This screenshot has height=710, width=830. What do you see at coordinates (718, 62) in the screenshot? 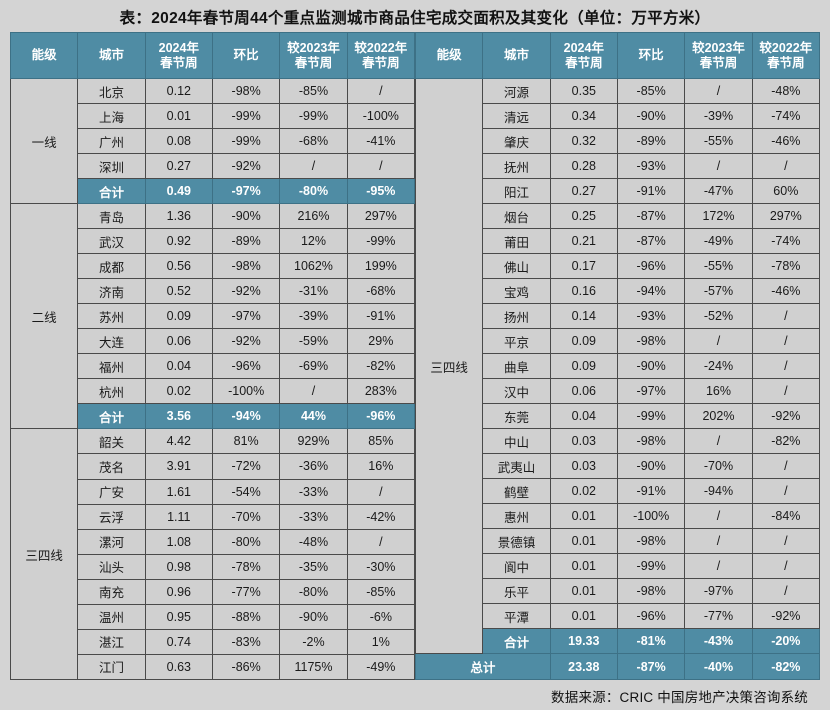
I see `col-header-y2023-line2: 春节周` at bounding box center [718, 62].